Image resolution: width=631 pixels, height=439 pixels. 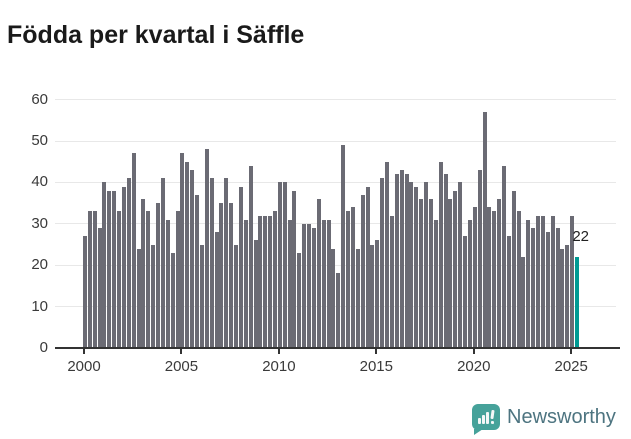 What do you see at coordinates (580, 236) in the screenshot?
I see `last-value-label: 22` at bounding box center [580, 236].